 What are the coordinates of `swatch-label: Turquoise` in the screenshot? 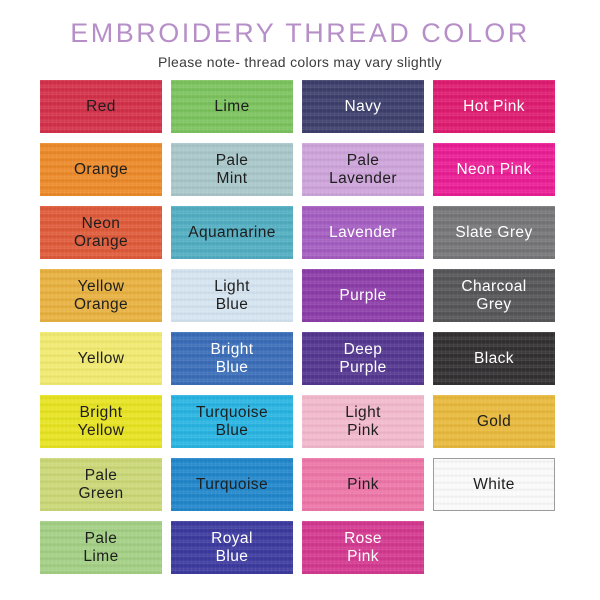 It's located at (232, 484).